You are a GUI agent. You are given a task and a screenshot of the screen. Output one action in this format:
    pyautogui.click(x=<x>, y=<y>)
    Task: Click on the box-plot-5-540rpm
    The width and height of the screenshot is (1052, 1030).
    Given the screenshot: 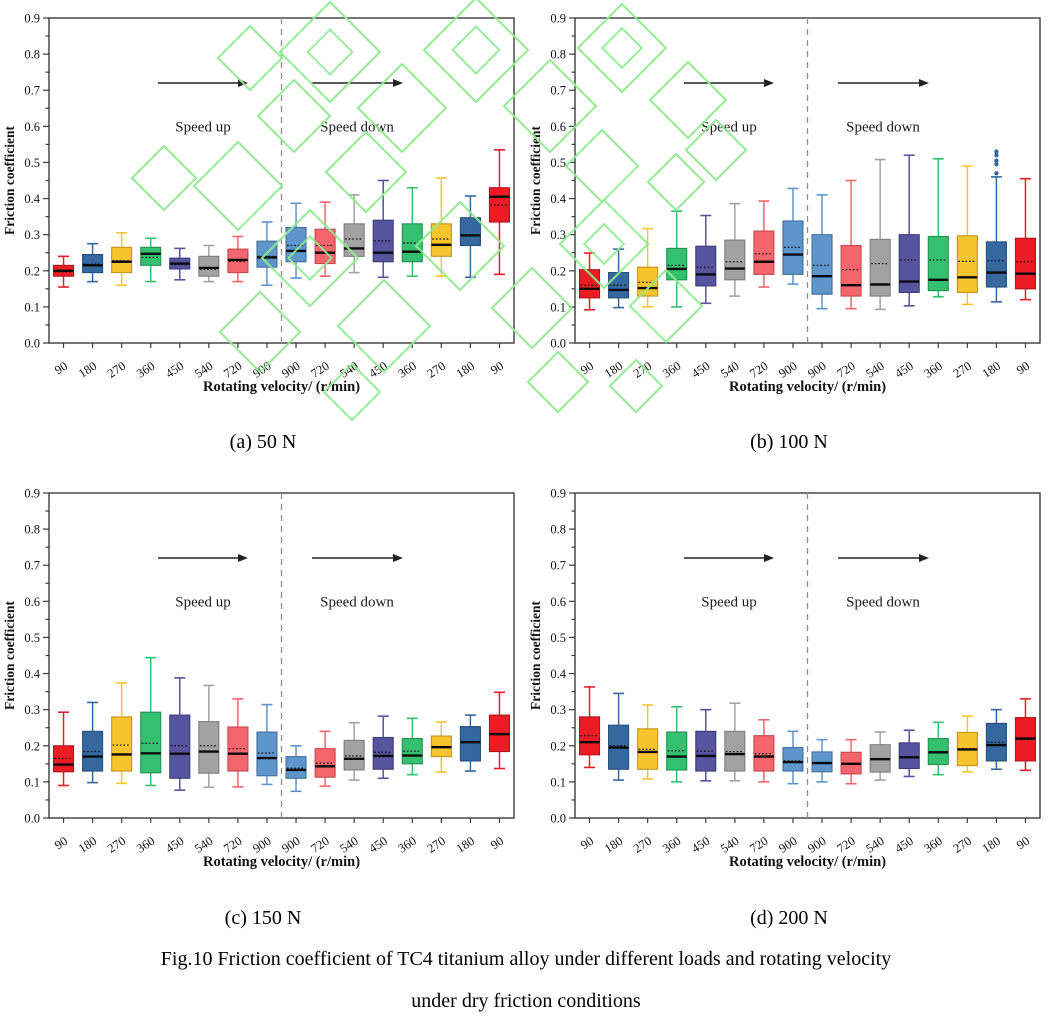 What is the action you would take?
    pyautogui.click(x=209, y=263)
    